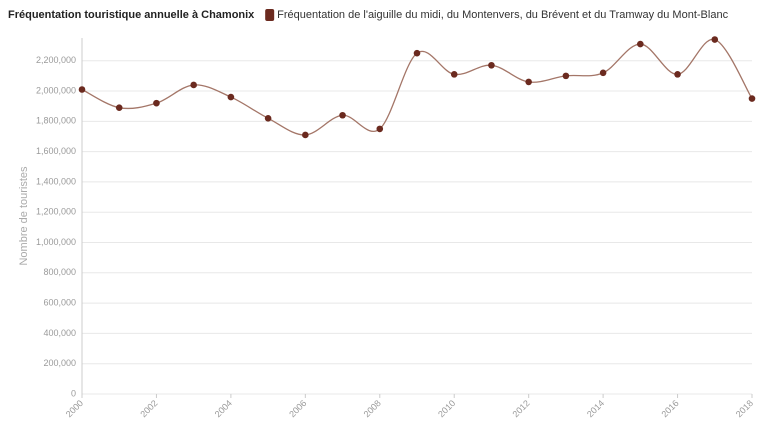  I want to click on y-tick-label: 200,000, so click(59, 363).